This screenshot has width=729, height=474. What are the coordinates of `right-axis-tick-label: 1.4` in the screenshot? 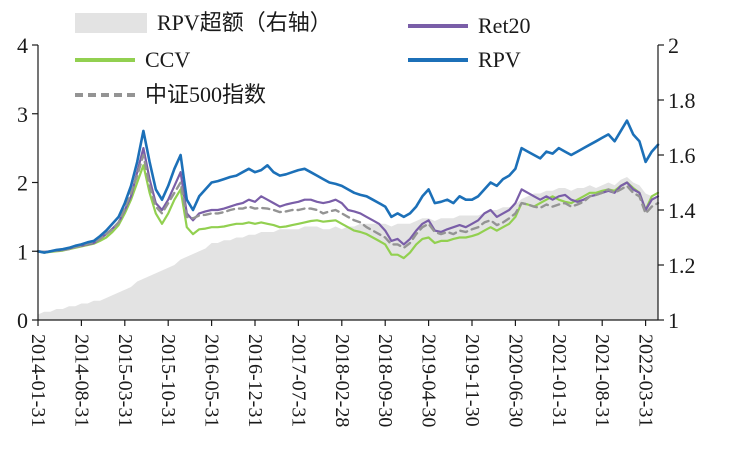 It's located at (682, 210).